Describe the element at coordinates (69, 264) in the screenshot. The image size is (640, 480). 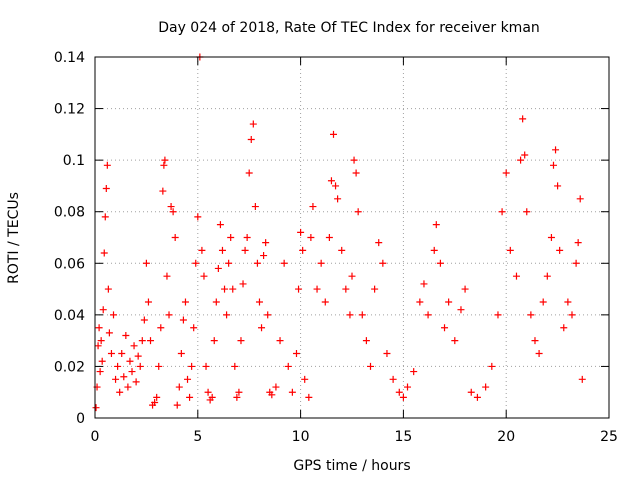
I see `y-tick-label: 0.06` at that location.